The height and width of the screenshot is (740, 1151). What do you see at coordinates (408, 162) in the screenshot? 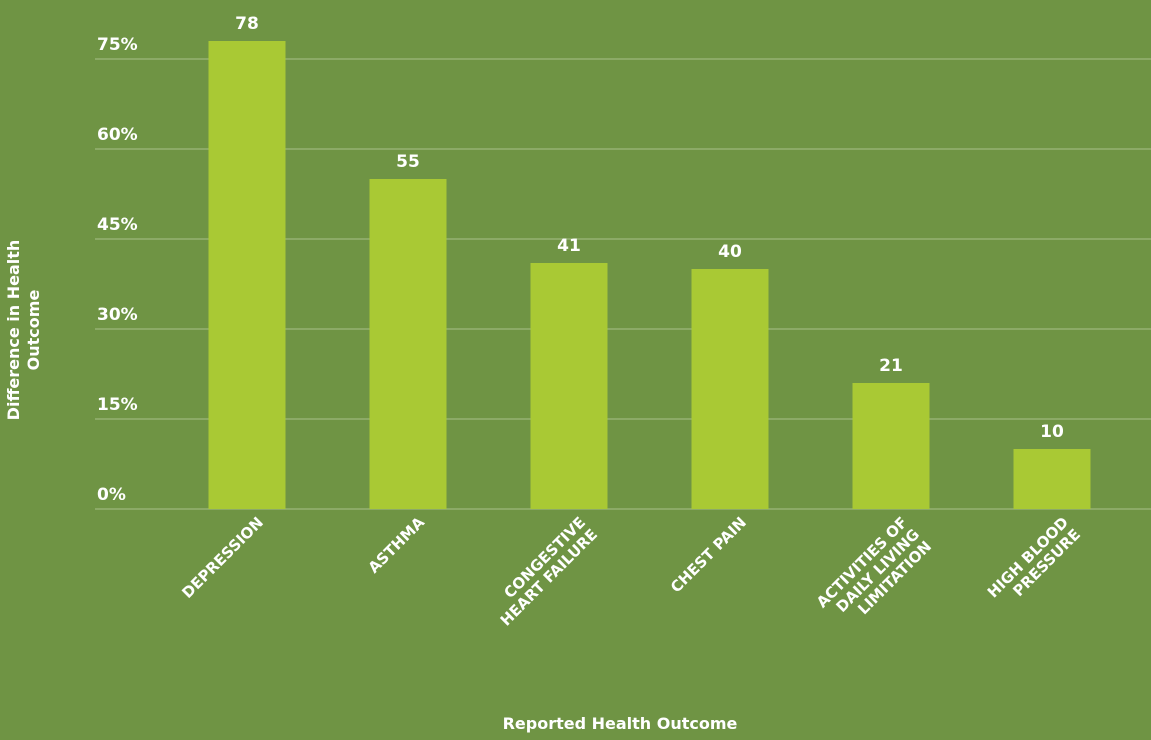
I see `value-label: 55` at bounding box center [408, 162].